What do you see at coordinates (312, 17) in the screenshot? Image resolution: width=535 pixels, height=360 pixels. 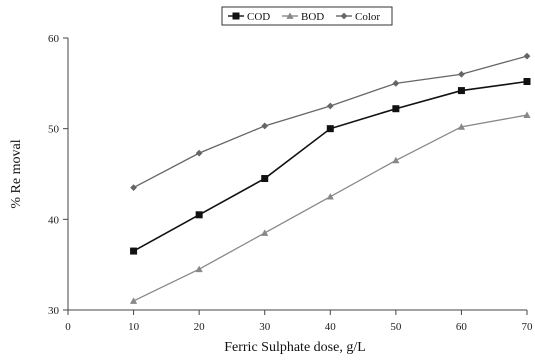 I see `legend-label-bod: BOD` at bounding box center [312, 17].